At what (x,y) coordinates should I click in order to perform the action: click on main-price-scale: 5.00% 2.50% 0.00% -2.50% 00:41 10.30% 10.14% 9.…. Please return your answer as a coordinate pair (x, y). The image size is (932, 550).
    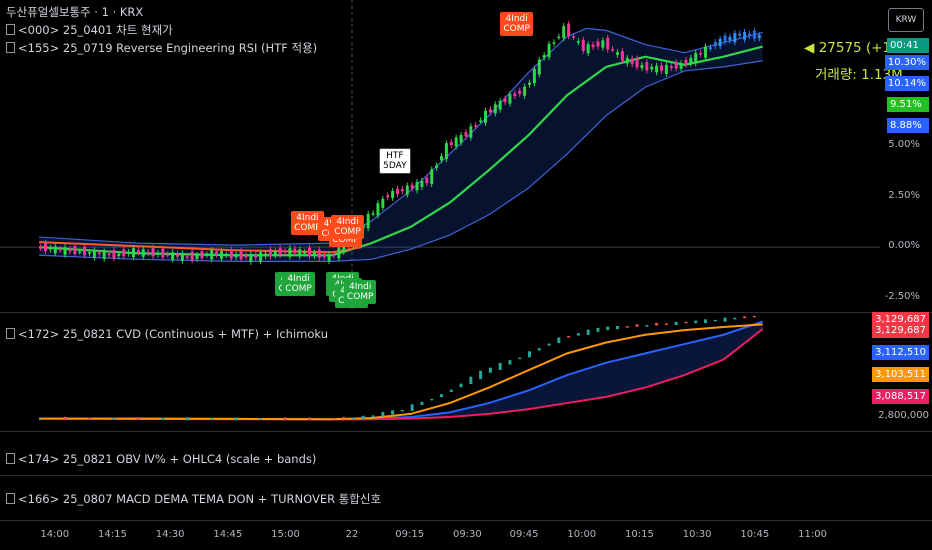
    Looking at the image, I should click on (906, 156).